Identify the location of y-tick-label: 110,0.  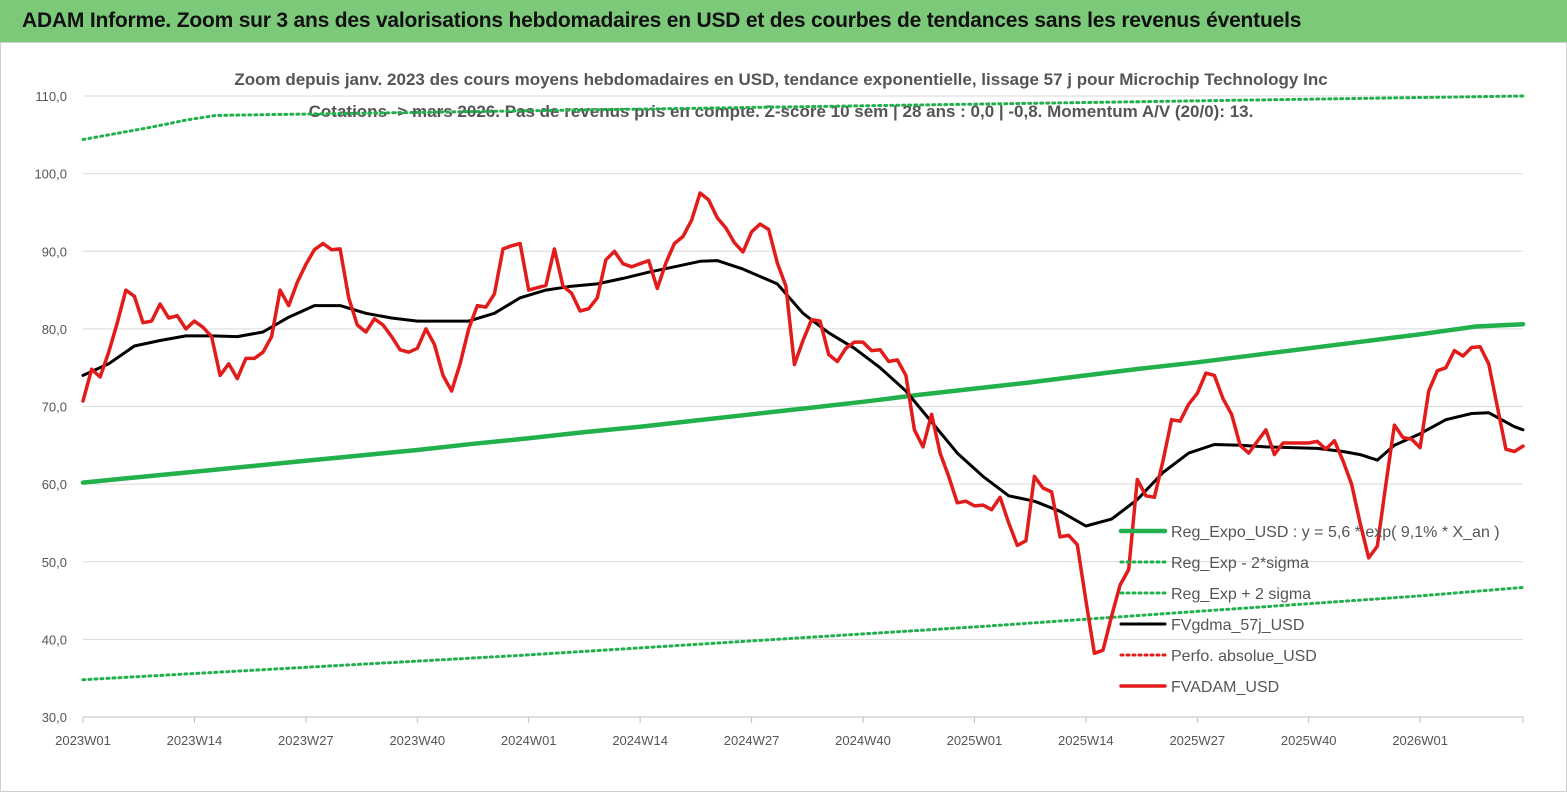
(51, 96).